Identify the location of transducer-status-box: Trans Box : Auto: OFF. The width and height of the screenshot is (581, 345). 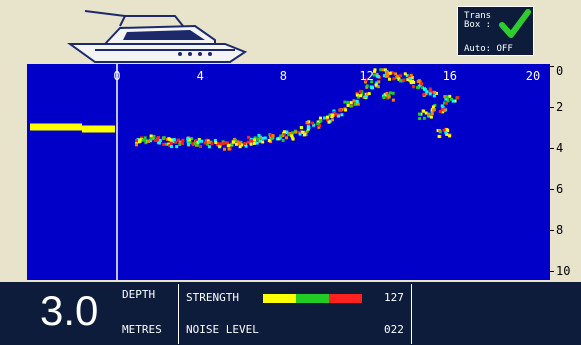
(495, 31).